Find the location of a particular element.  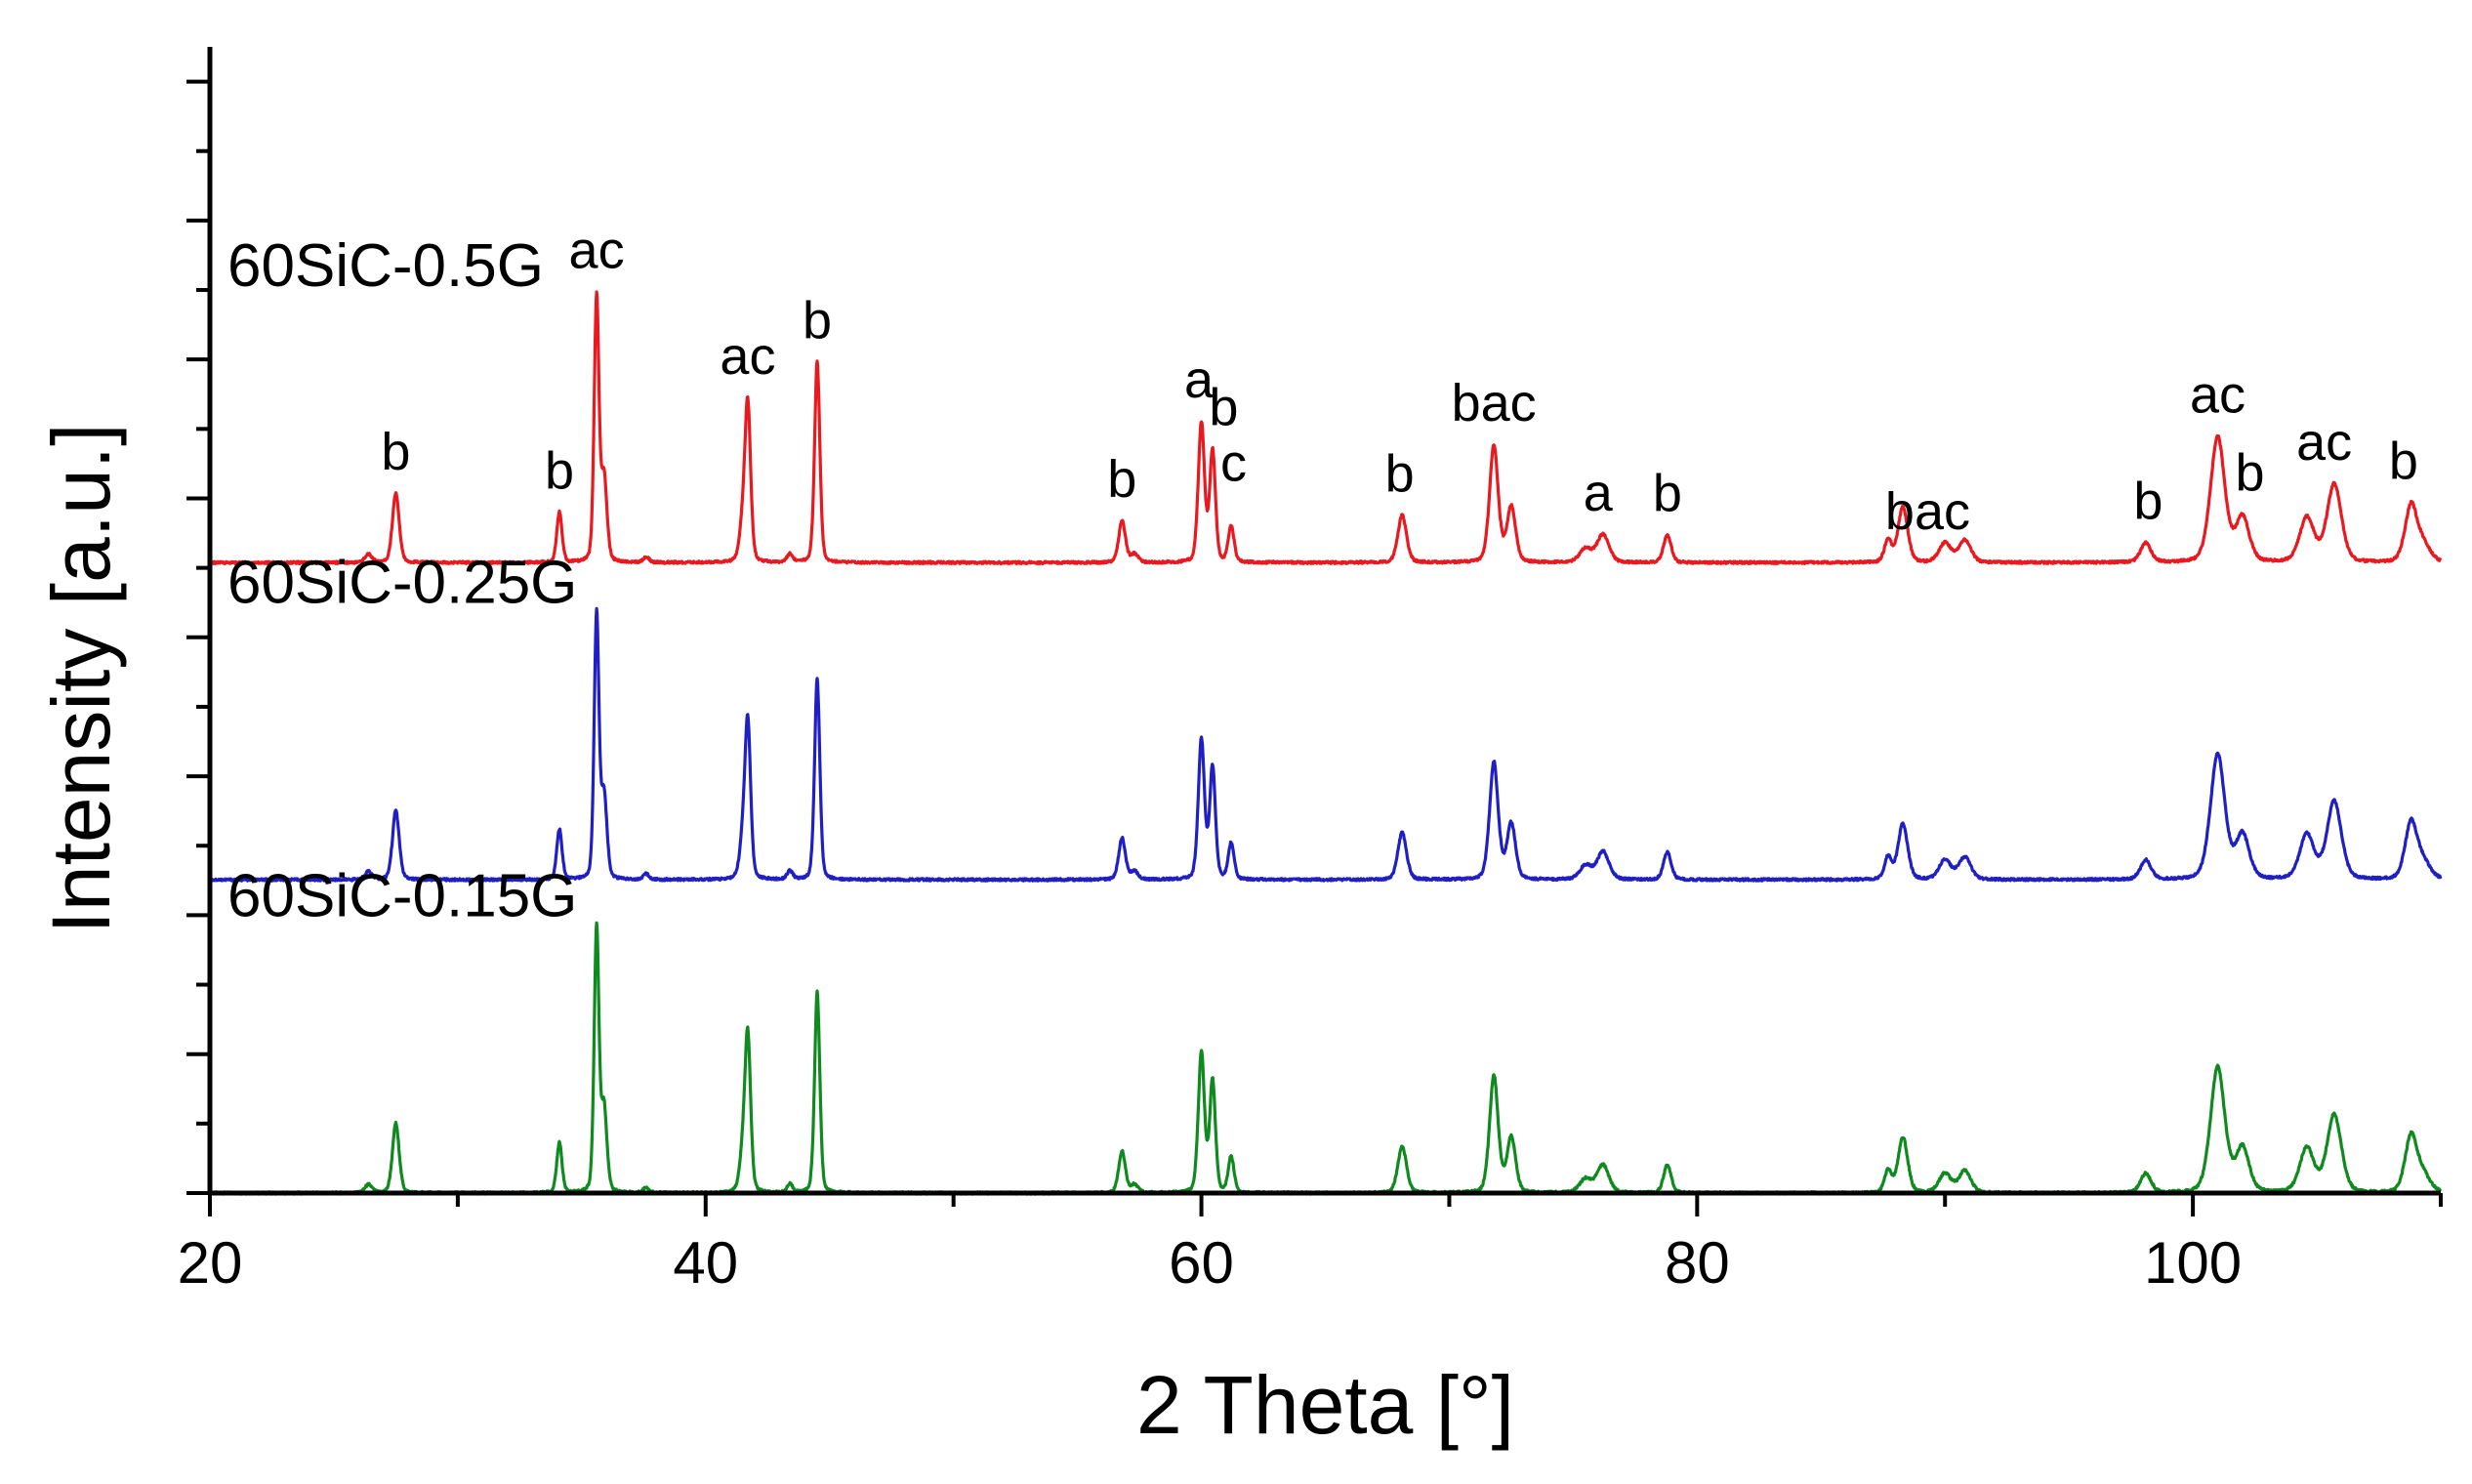

y-axis-title: Intensity [a.u.] is located at coordinates (81, 679).